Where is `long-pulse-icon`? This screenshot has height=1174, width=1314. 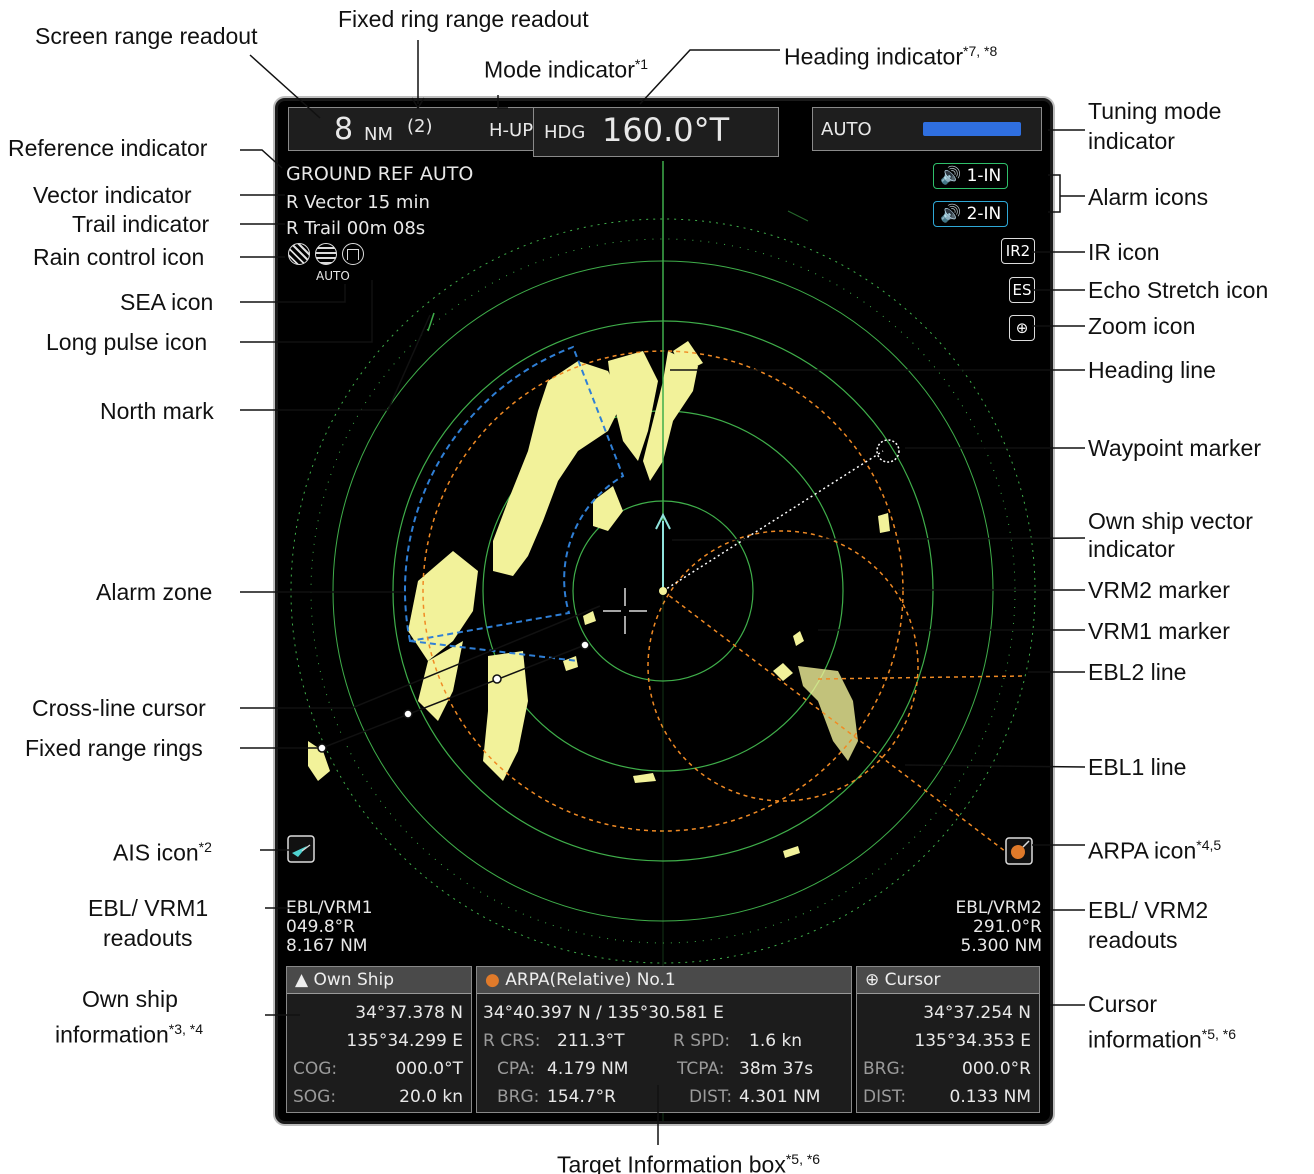
long-pulse-icon is located at coordinates (353, 254).